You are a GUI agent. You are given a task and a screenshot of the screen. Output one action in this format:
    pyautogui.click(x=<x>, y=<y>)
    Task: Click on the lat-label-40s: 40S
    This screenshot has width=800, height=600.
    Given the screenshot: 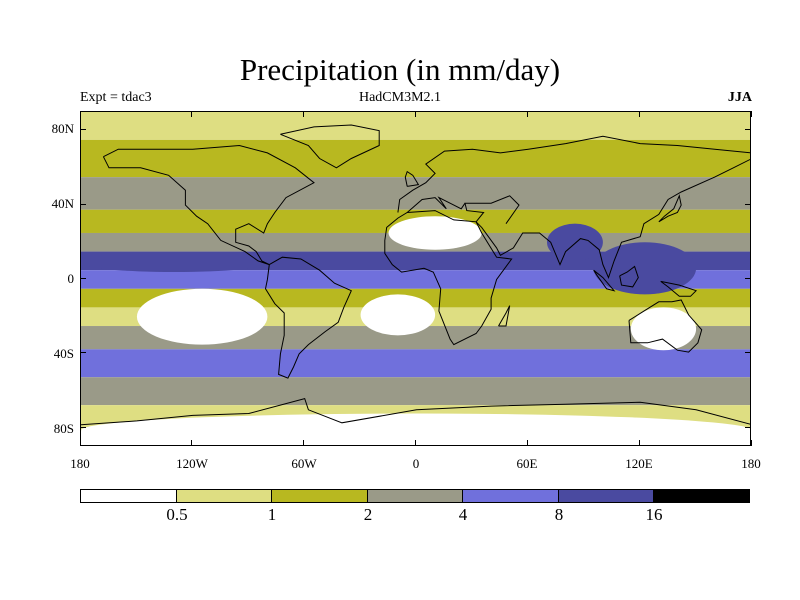 What is the action you would take?
    pyautogui.click(x=63, y=353)
    